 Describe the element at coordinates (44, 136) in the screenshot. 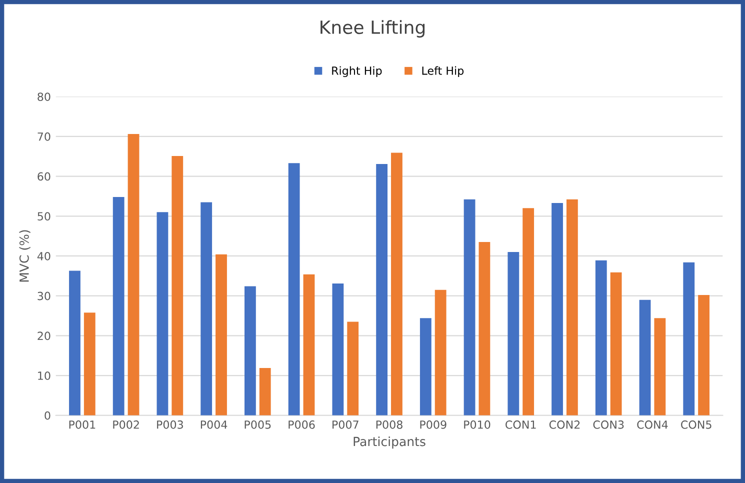

I see `y-tick-label: 70` at that location.